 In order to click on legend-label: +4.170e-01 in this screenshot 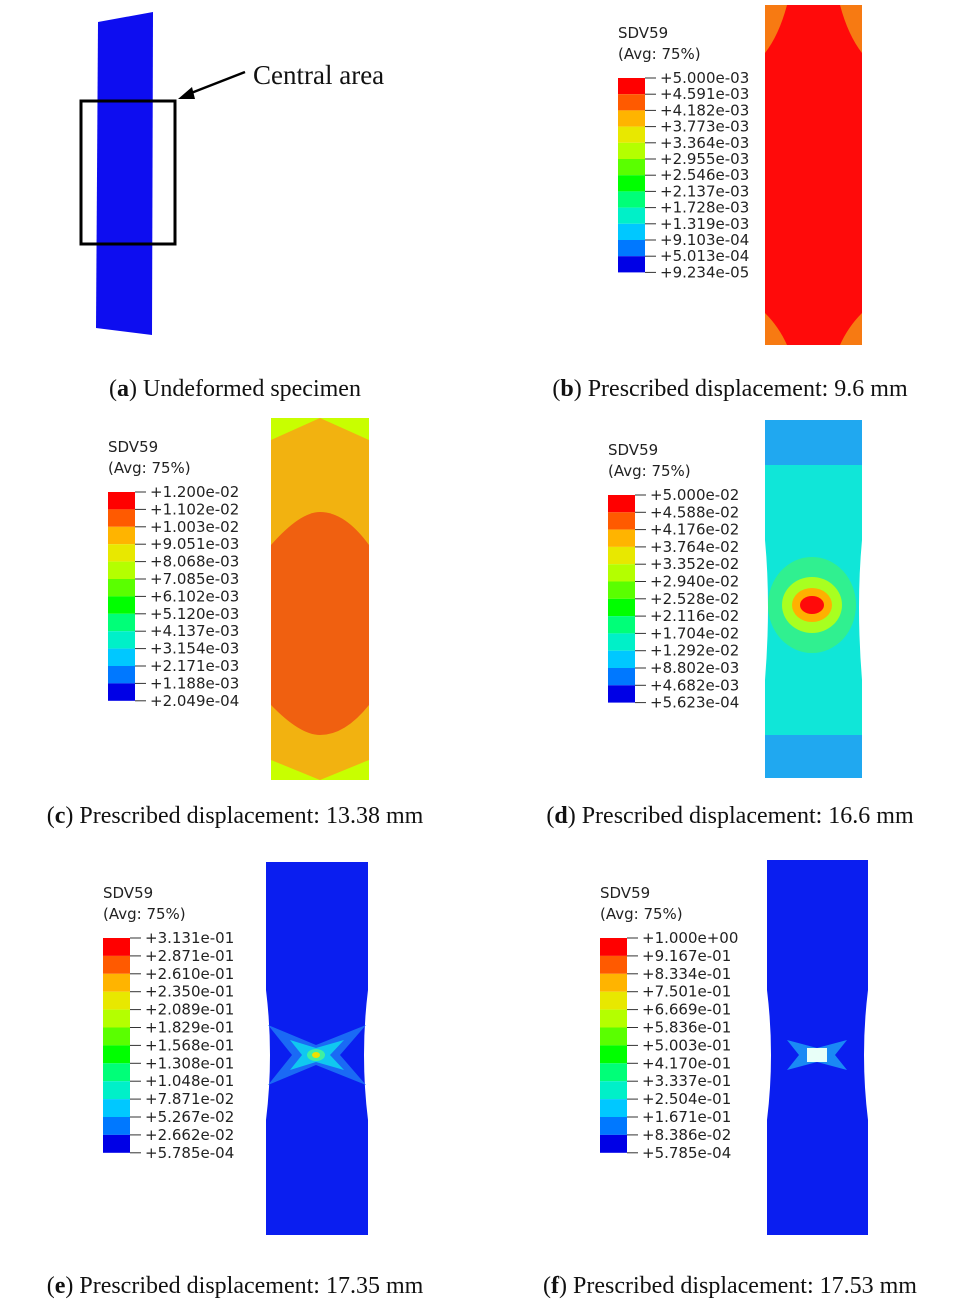, I will do `click(686, 1063)`.